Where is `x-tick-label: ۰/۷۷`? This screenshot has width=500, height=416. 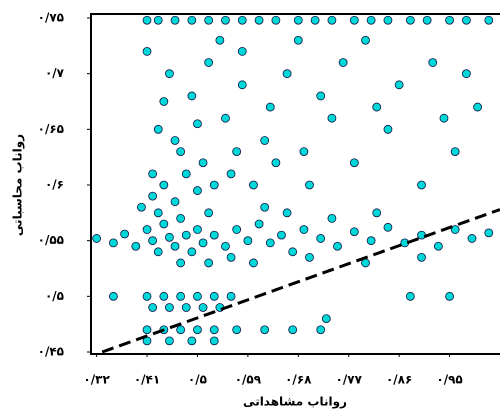 x-tick-label: ۰/۷۷ is located at coordinates (349, 380).